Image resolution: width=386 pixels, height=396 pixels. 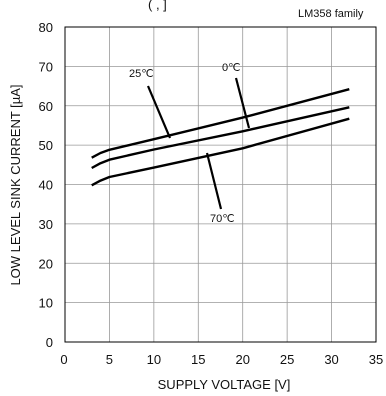 I want to click on y-tick-label: 10, so click(x=46, y=303).